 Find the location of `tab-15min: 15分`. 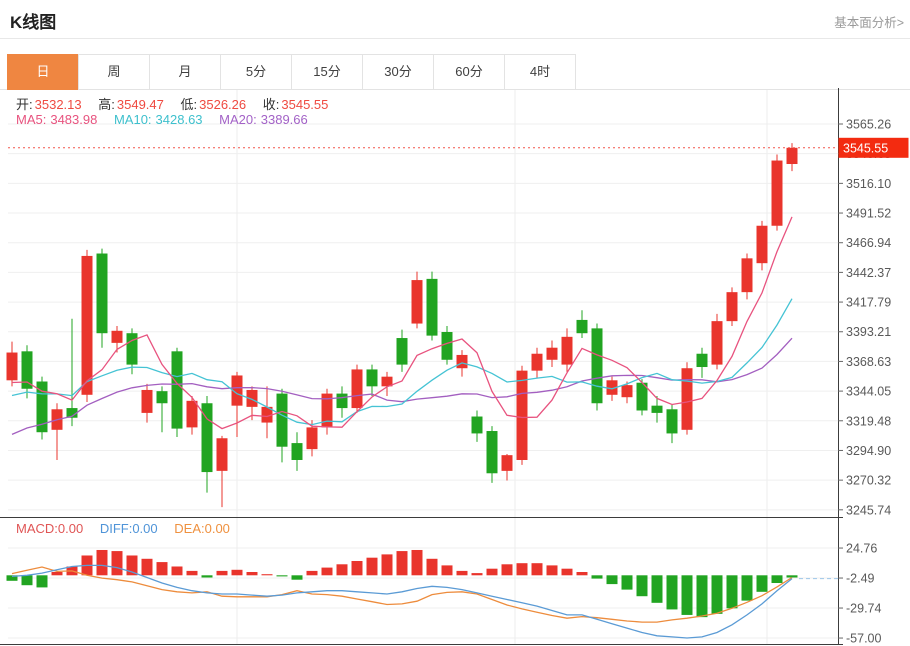

tab-15min: 15分 is located at coordinates (327, 72).